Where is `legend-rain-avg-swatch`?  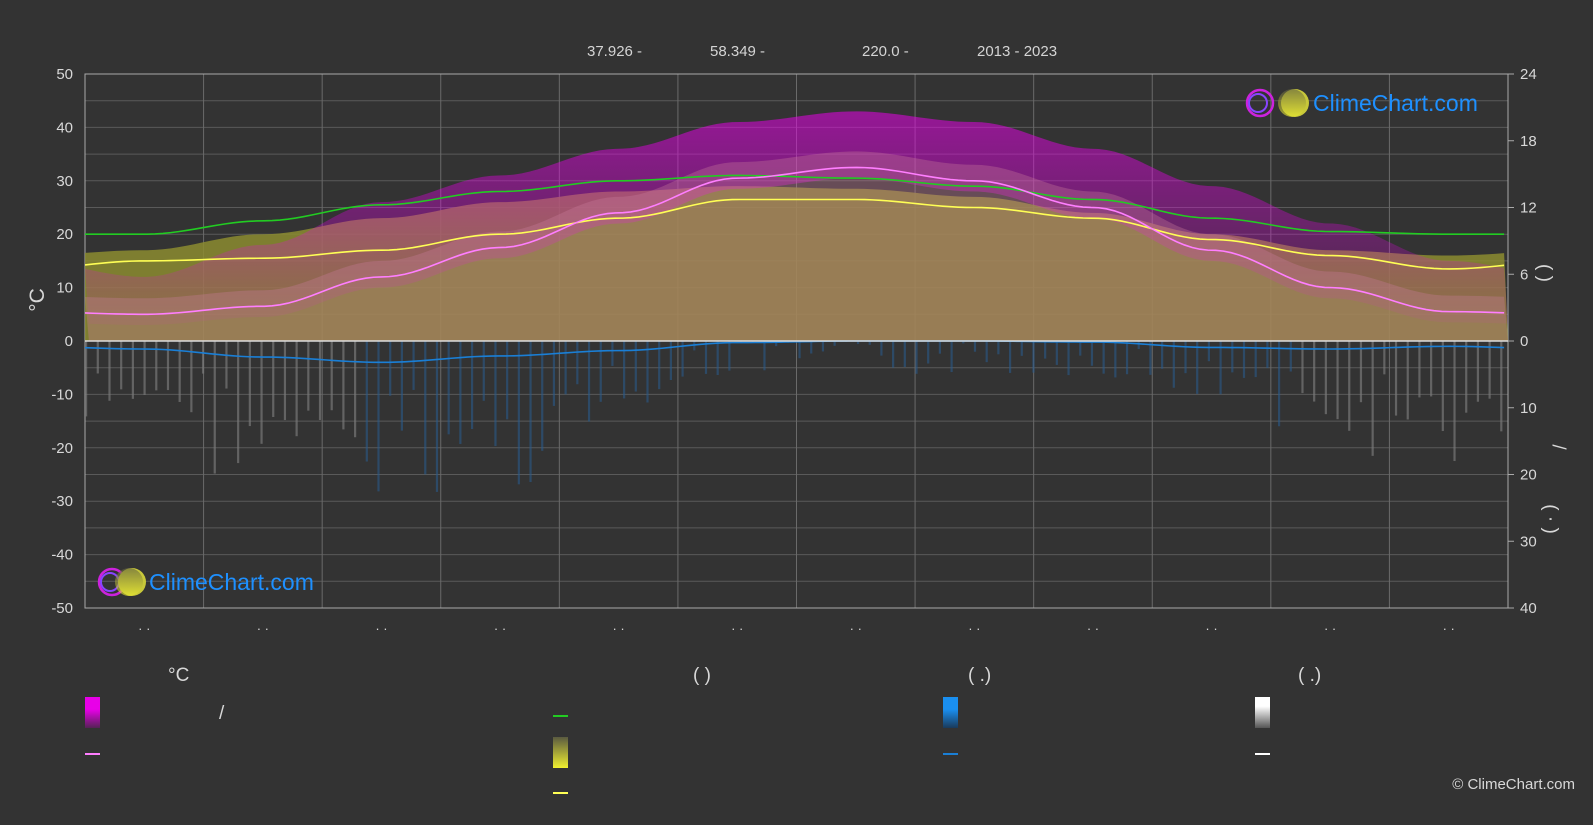
legend-rain-avg-swatch is located at coordinates (950, 754).